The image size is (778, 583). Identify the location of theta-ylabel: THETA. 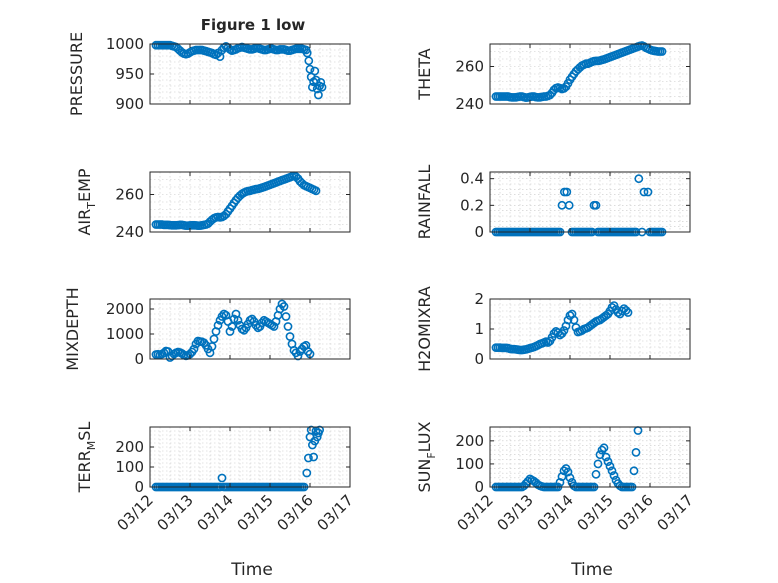
(424, 74).